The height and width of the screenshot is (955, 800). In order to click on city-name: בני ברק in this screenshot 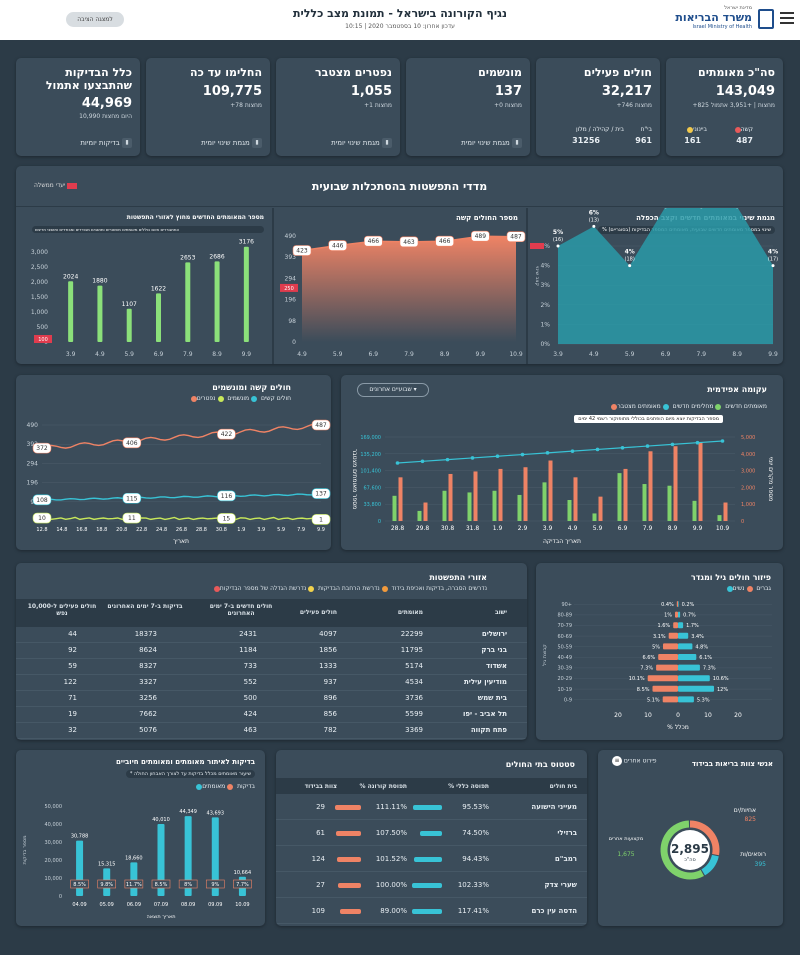, I will do `click(494, 650)`.